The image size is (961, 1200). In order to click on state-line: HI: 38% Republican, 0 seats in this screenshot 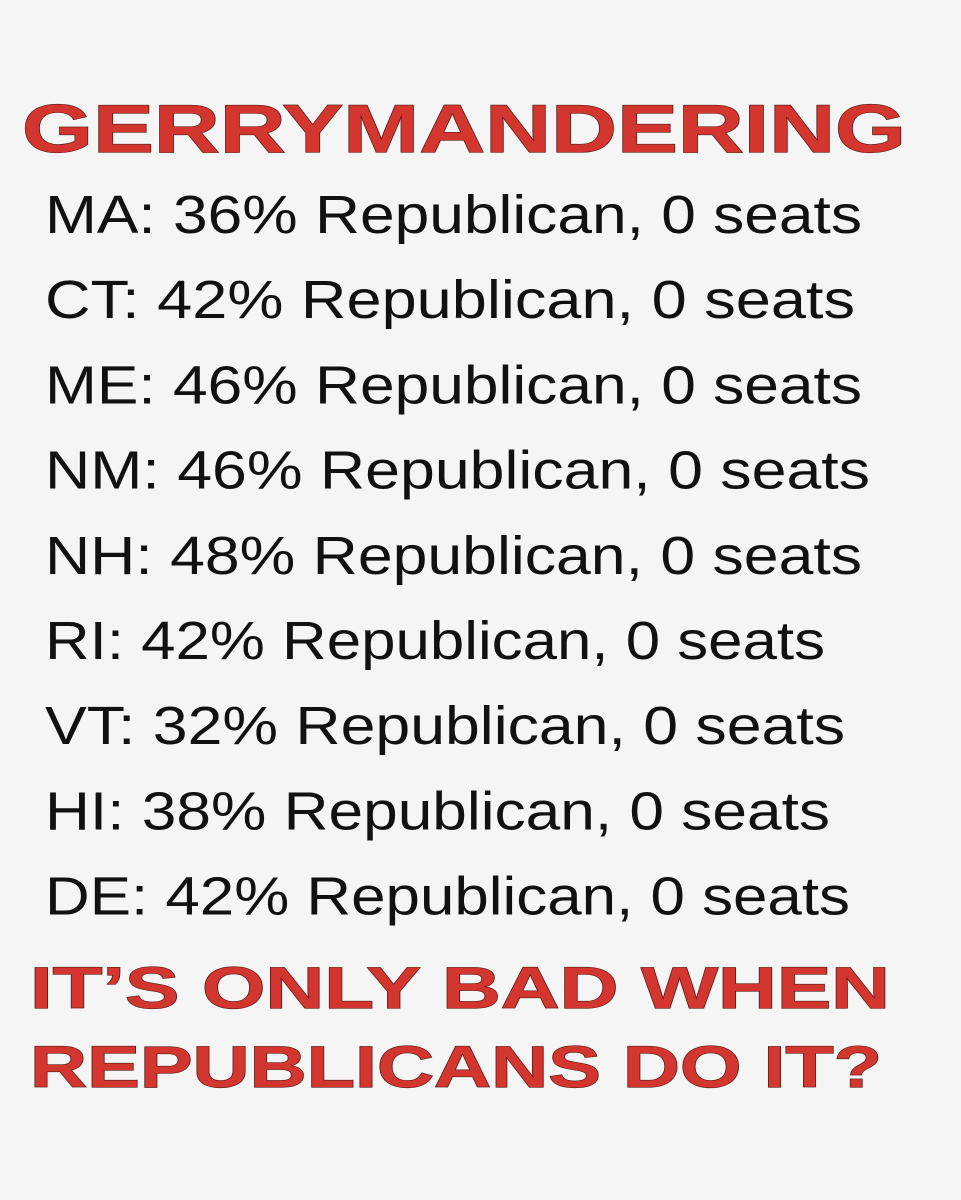, I will do `click(437, 811)`.